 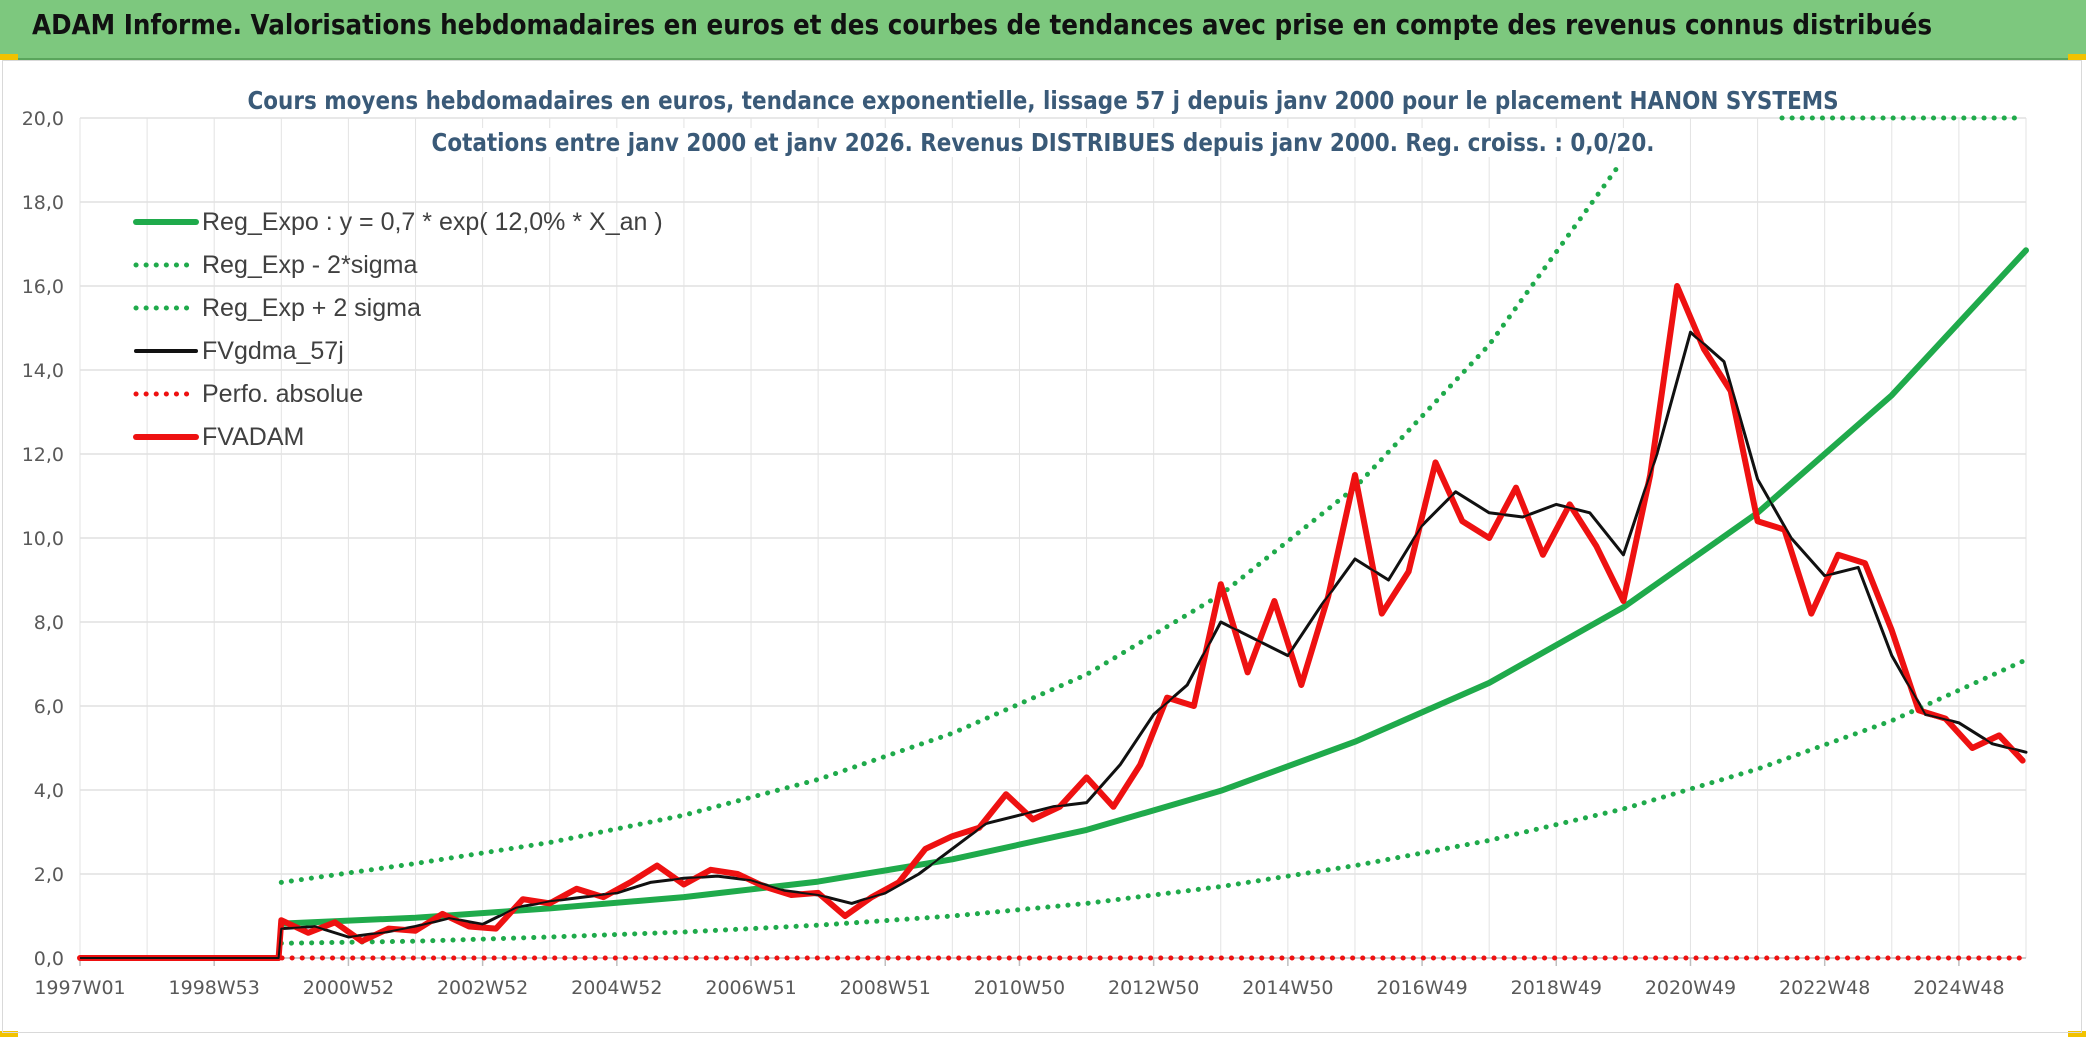 I want to click on x-tick-label: 1997W01, so click(x=79, y=988).